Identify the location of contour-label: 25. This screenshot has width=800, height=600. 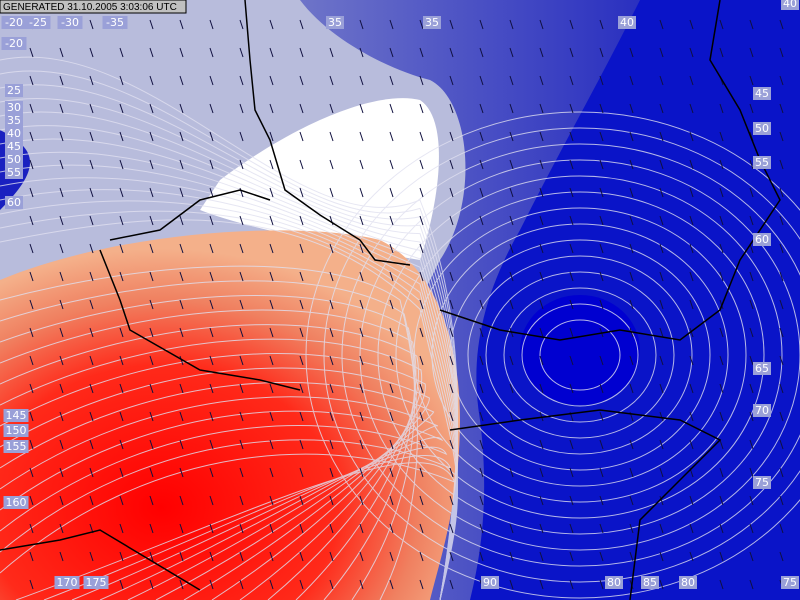
(14, 90).